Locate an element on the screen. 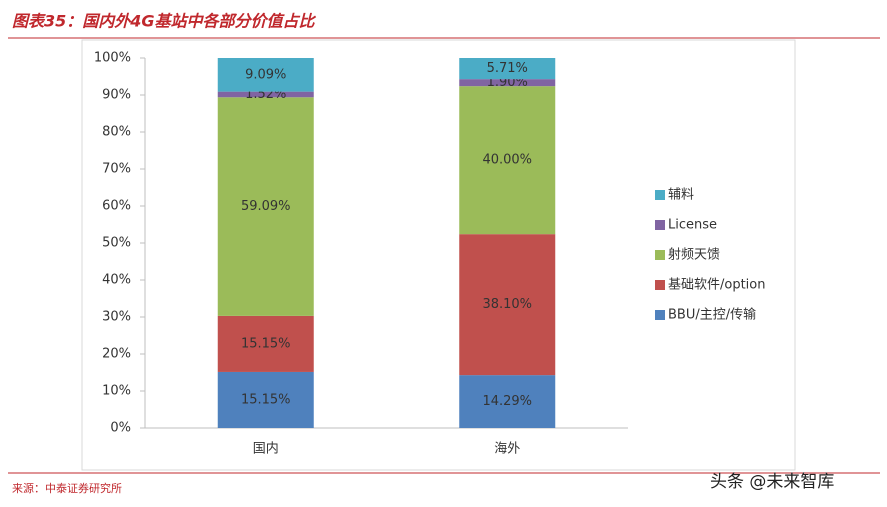  y-tick-label: 20% is located at coordinates (116, 354).